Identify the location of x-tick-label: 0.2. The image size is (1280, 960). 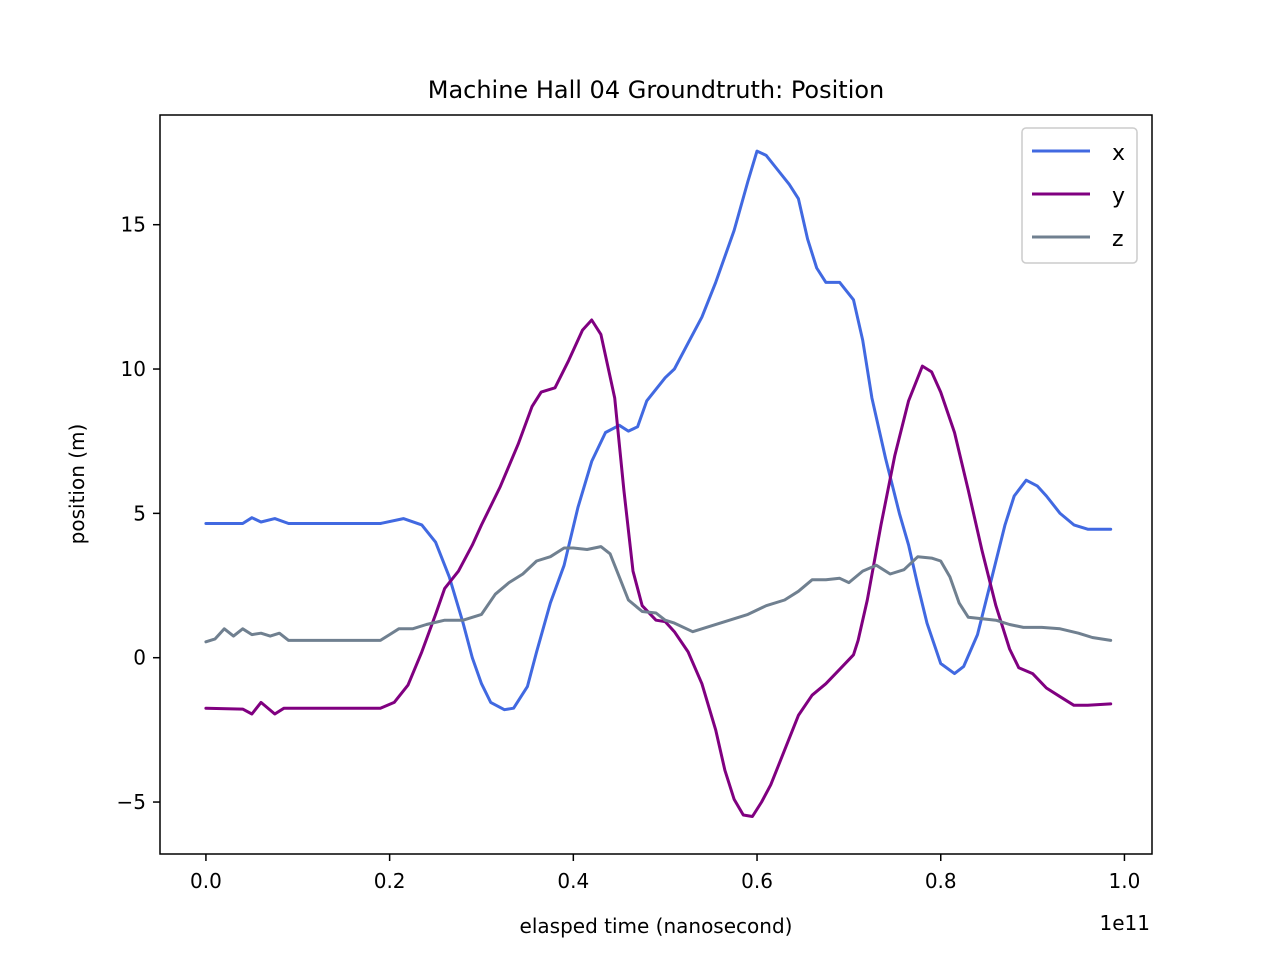
(390, 881).